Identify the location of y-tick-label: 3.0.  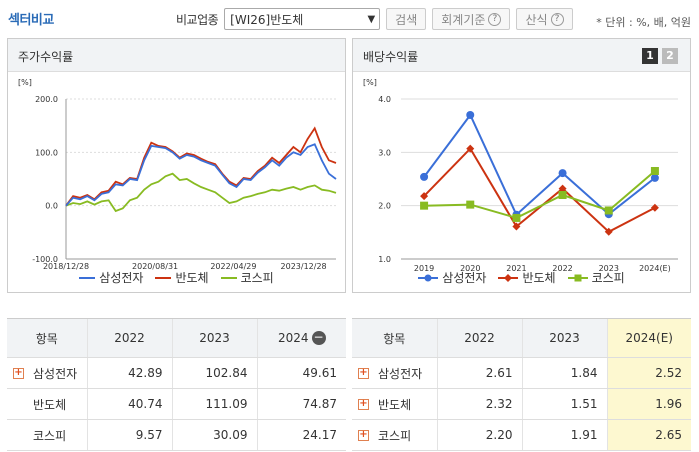
(384, 152).